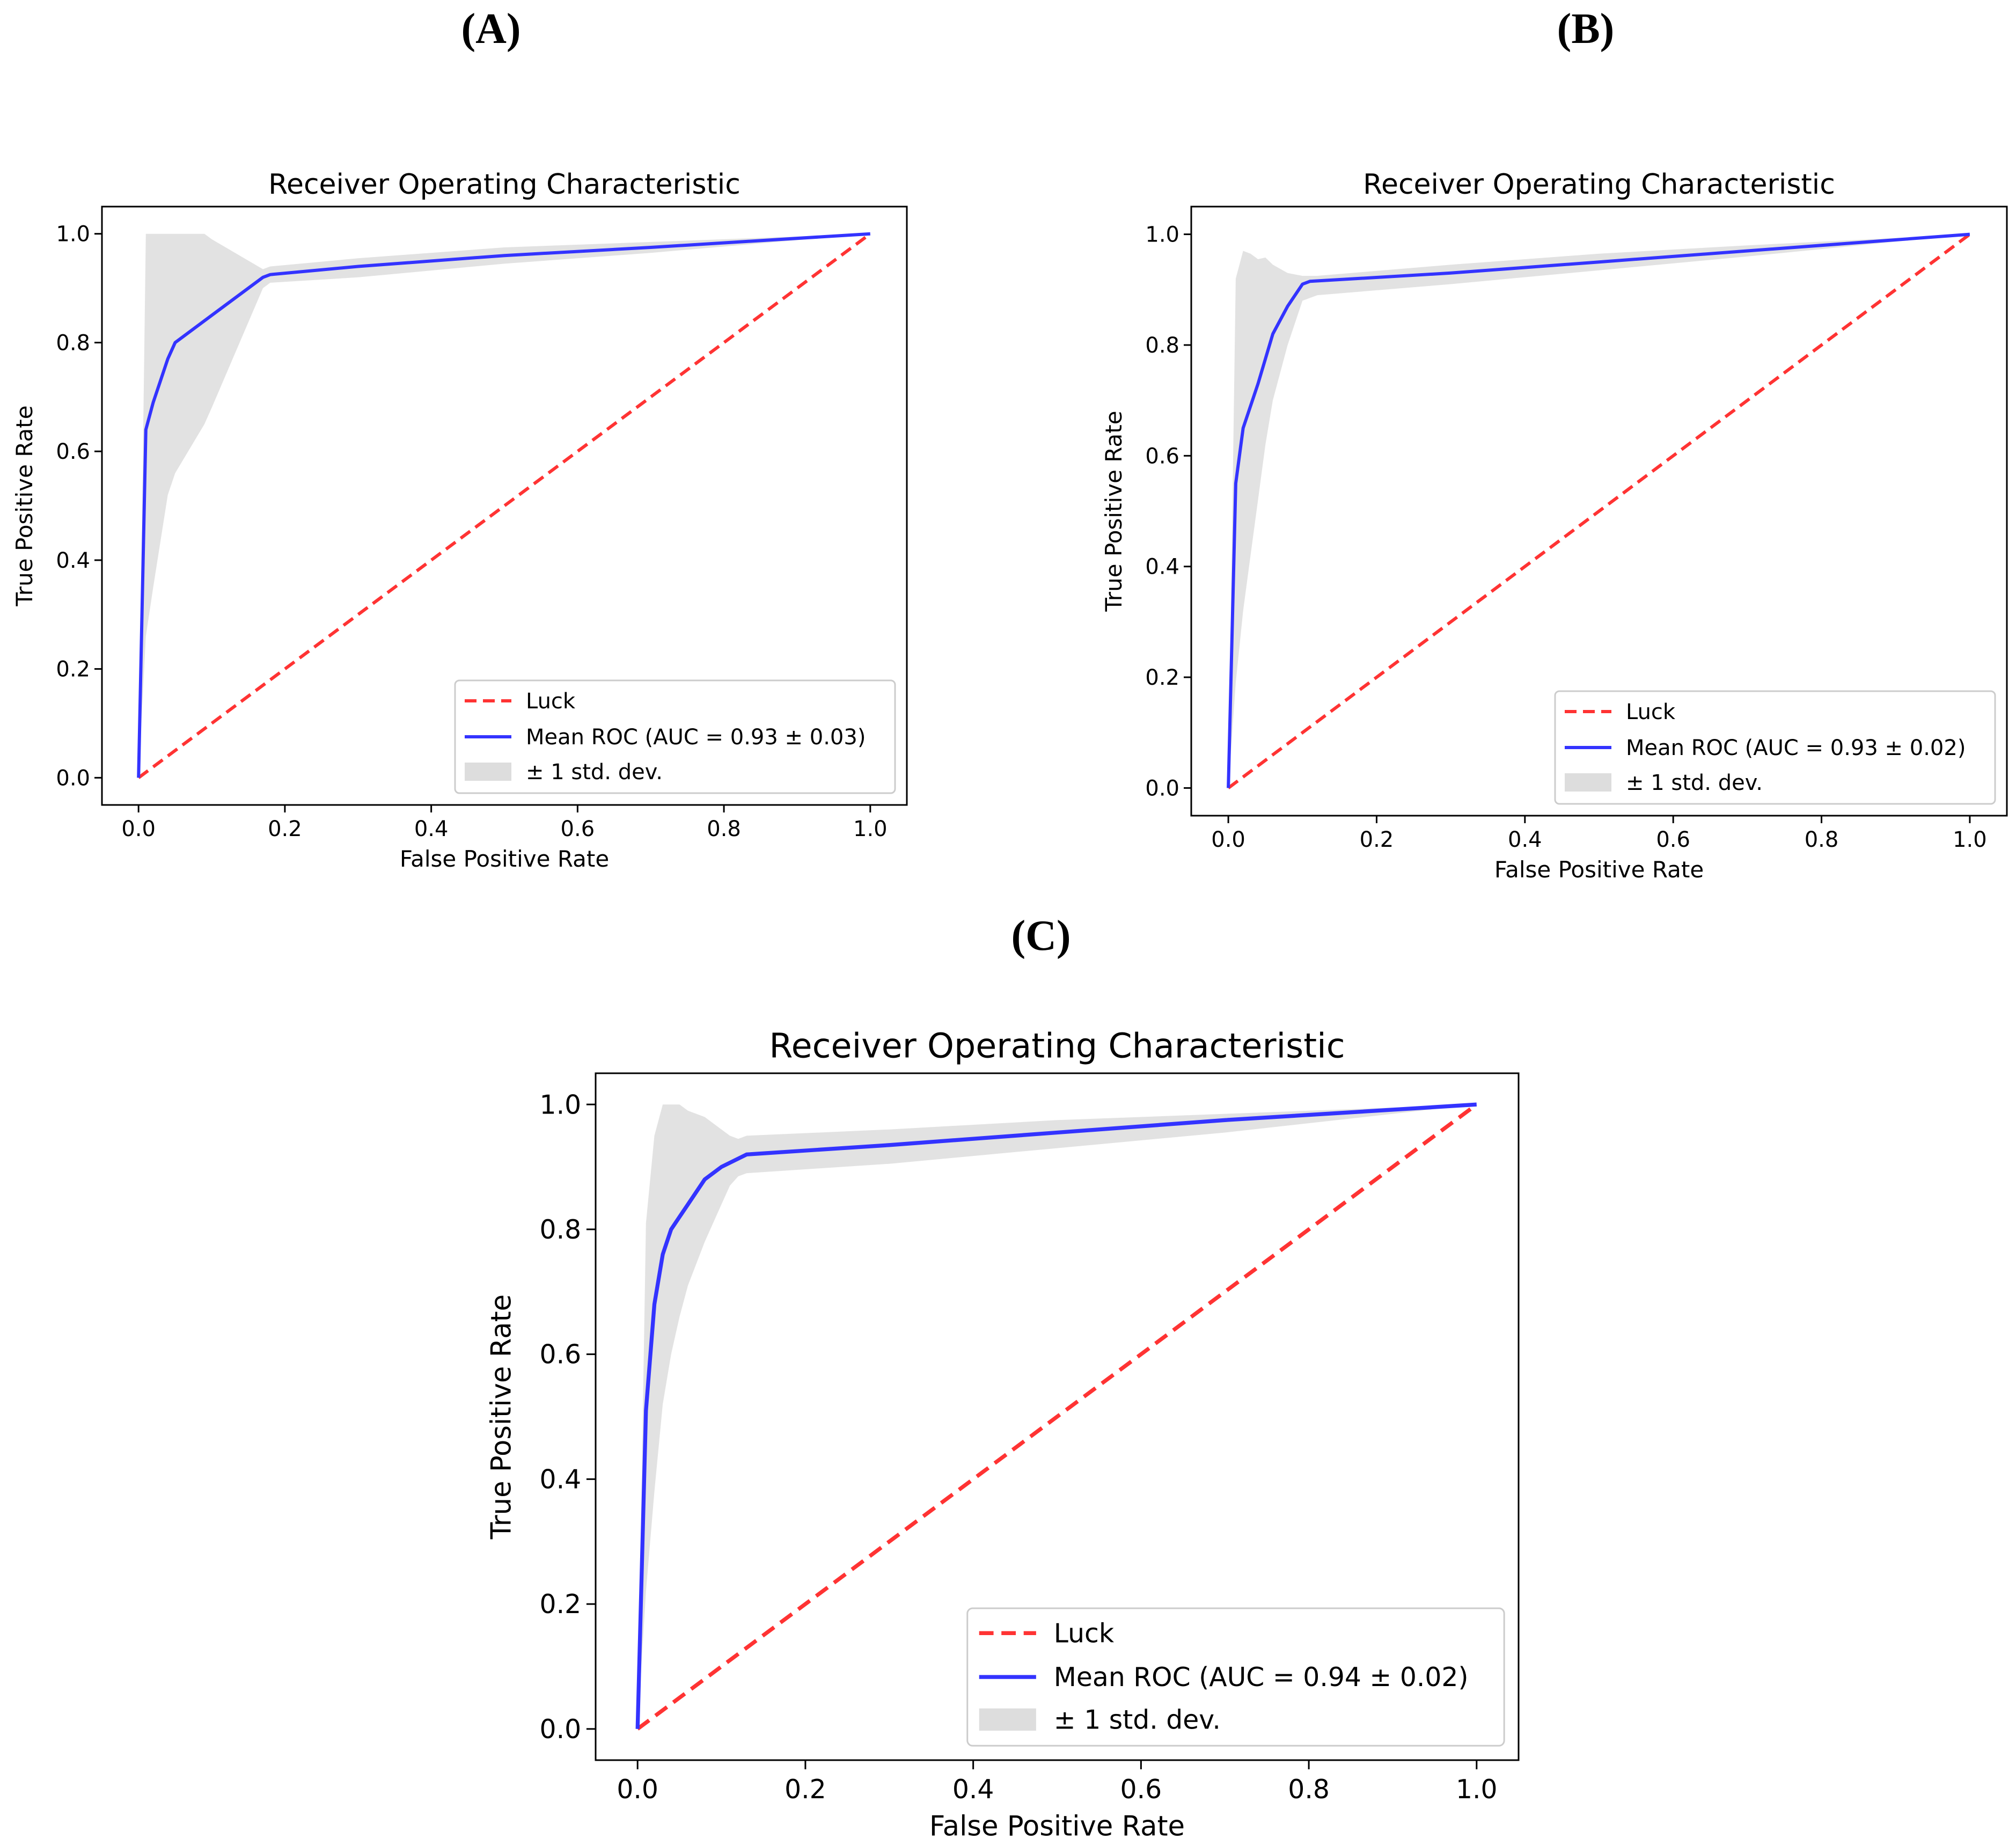 The height and width of the screenshot is (1846, 2016). What do you see at coordinates (1796, 748) in the screenshot?
I see `legend-entry: Mean ROC (AUC = 0.93 ± 0.02)` at bounding box center [1796, 748].